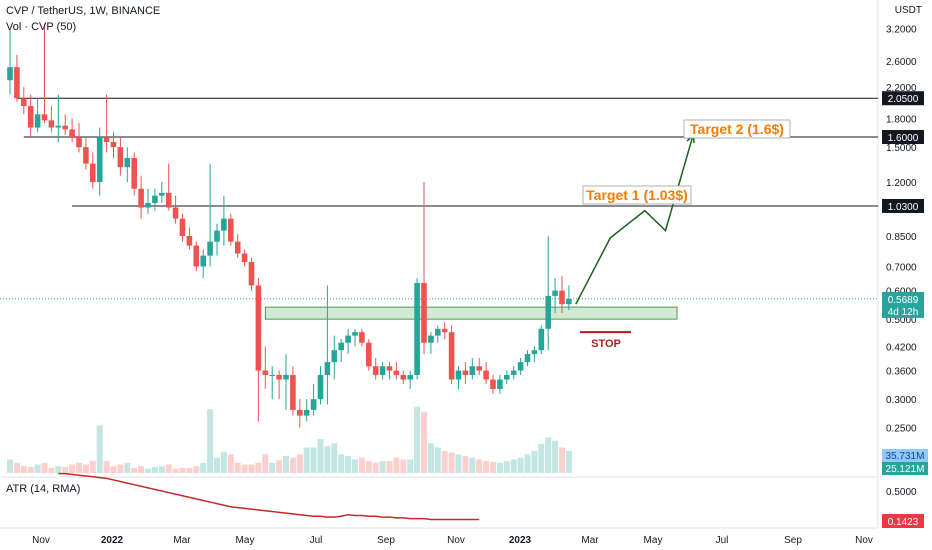 The width and height of the screenshot is (932, 550). What do you see at coordinates (43, 489) in the screenshot?
I see `atr-indicator-label: ATR (14, RMA)` at bounding box center [43, 489].